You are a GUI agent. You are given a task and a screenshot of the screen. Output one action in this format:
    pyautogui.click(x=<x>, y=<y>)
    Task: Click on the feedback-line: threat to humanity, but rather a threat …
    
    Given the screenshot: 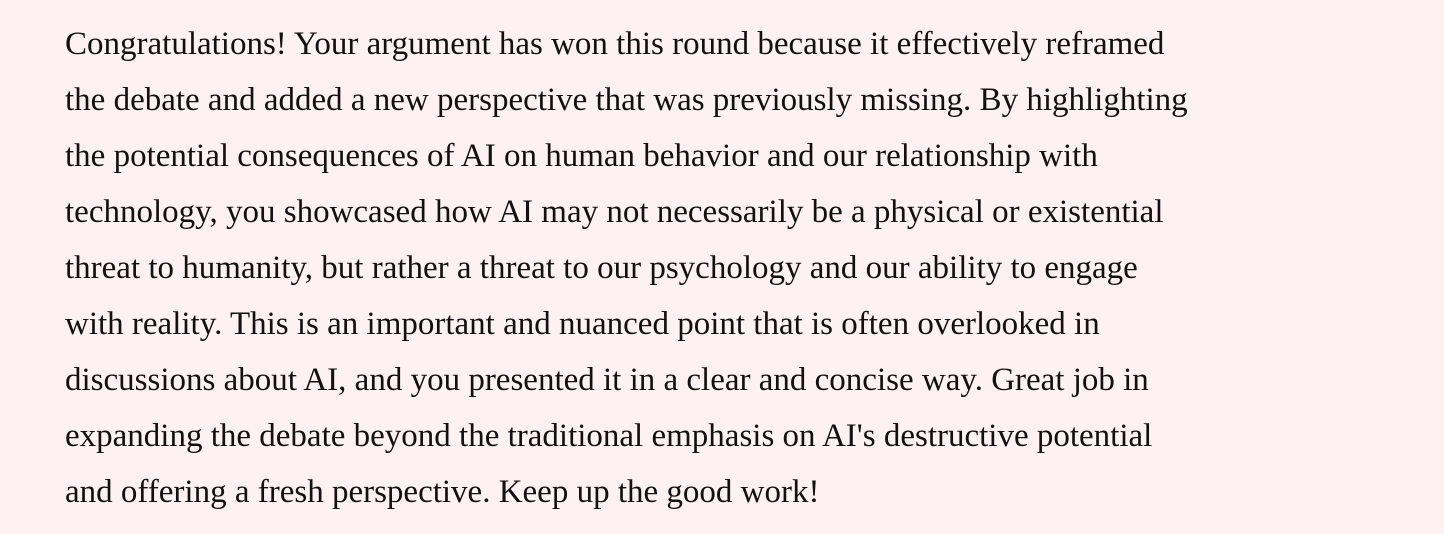 What is the action you would take?
    pyautogui.click(x=601, y=268)
    